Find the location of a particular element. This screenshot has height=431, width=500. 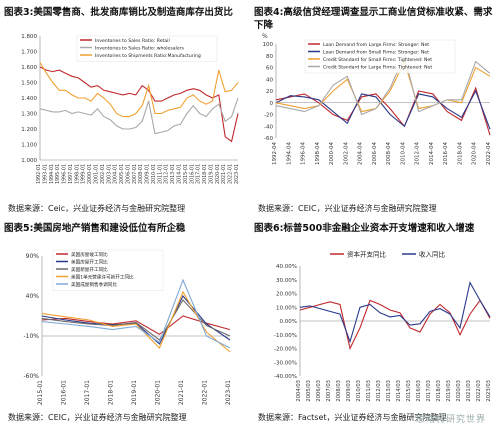

figure-title: 标普500非金融企业资本开支增速和收入增速 is located at coordinates (379, 228).